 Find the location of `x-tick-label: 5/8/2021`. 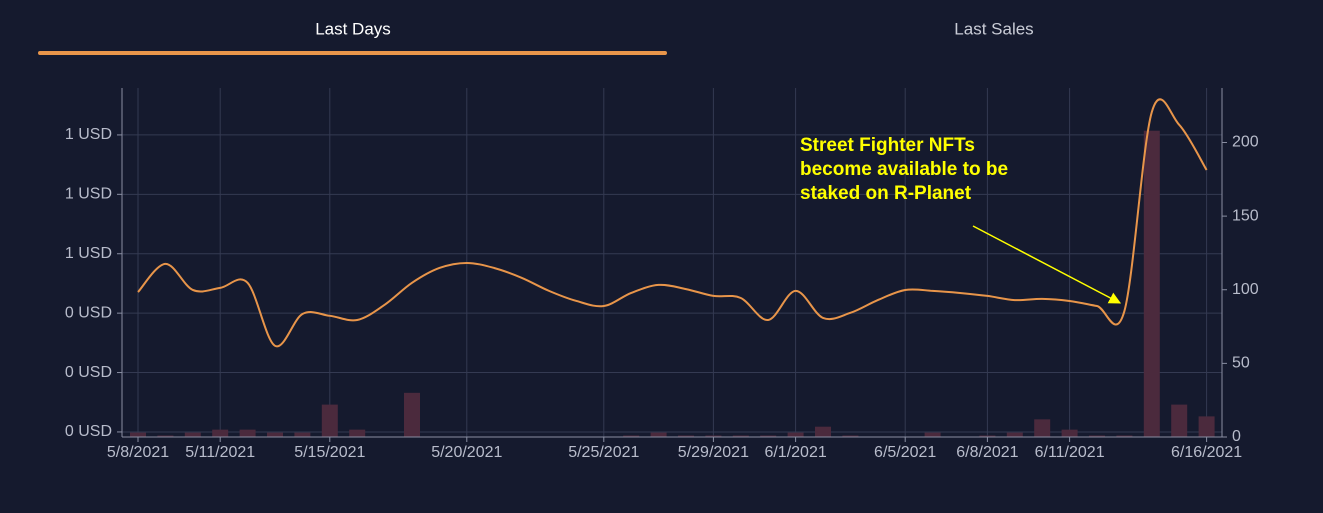

x-tick-label: 5/8/2021 is located at coordinates (138, 452).